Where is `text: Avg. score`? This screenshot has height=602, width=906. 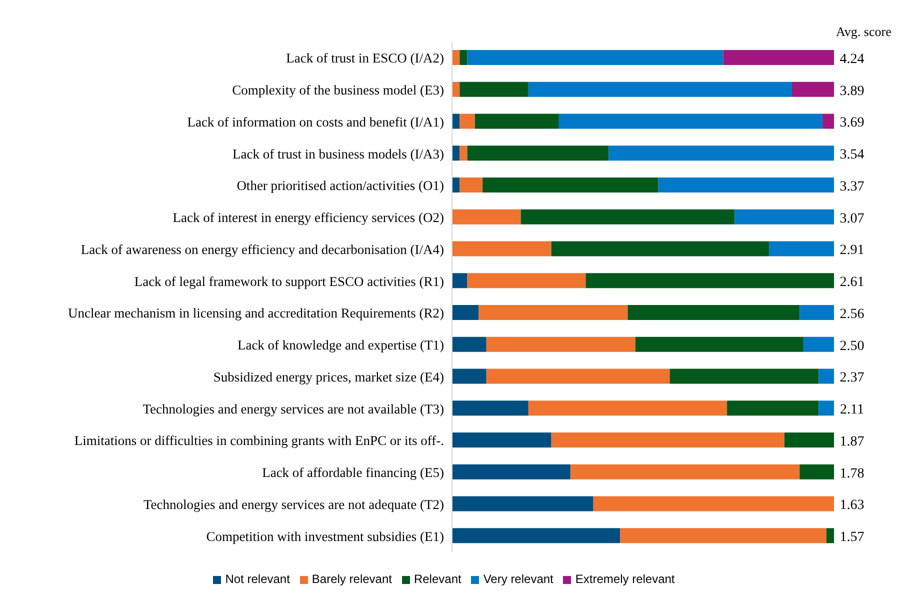 text: Avg. score is located at coordinates (864, 32).